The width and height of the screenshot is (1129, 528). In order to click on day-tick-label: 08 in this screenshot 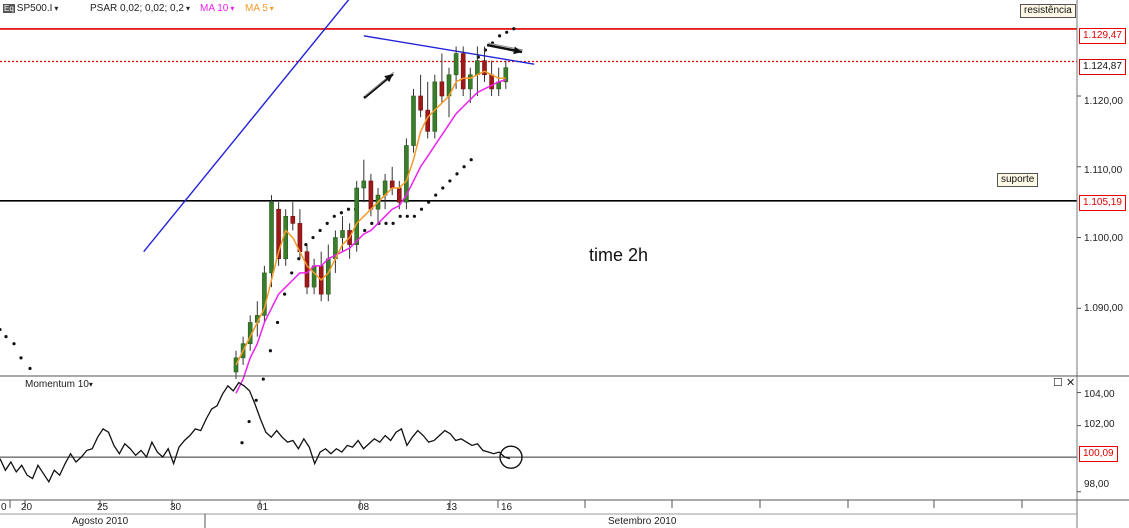, I will do `click(364, 507)`.